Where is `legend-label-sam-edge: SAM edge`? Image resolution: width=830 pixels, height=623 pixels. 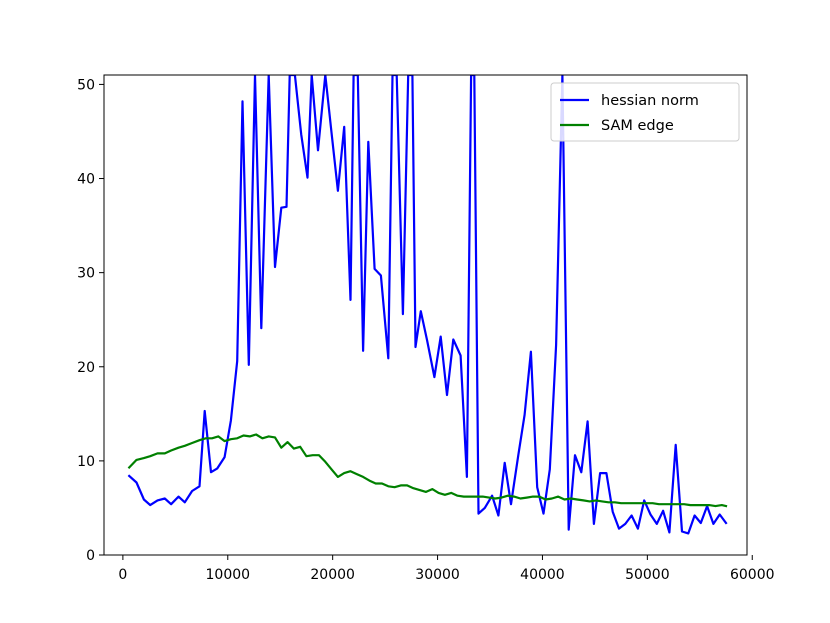
legend-label-sam-edge: SAM edge is located at coordinates (637, 126).